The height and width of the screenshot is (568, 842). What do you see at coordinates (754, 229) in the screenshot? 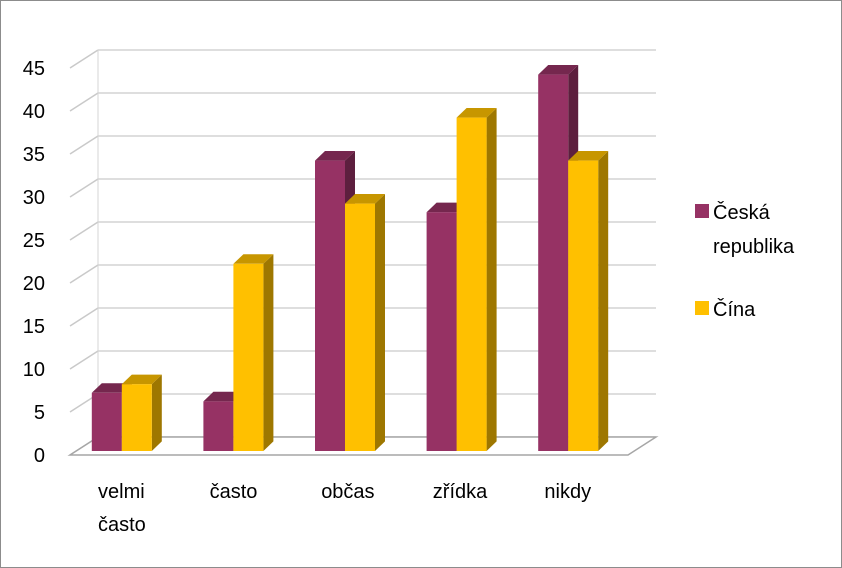
I see `legend-label: Česká republika` at bounding box center [754, 229].